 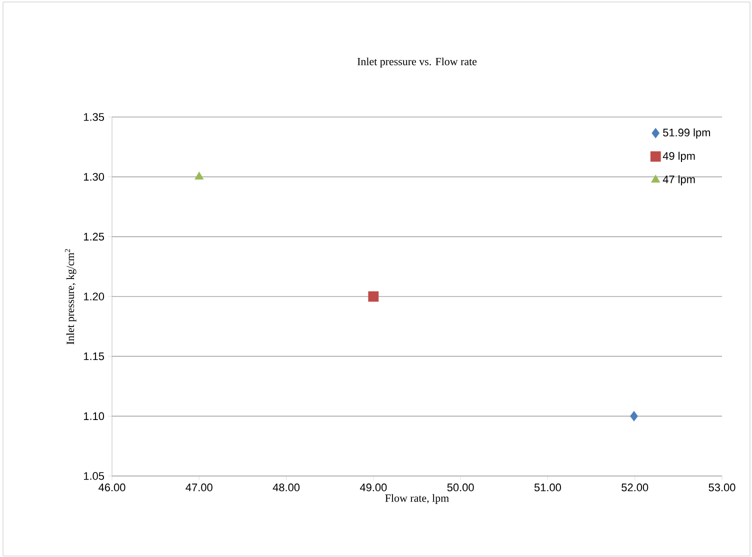 What do you see at coordinates (199, 488) in the screenshot?
I see `x-tick-label: 47.00` at bounding box center [199, 488].